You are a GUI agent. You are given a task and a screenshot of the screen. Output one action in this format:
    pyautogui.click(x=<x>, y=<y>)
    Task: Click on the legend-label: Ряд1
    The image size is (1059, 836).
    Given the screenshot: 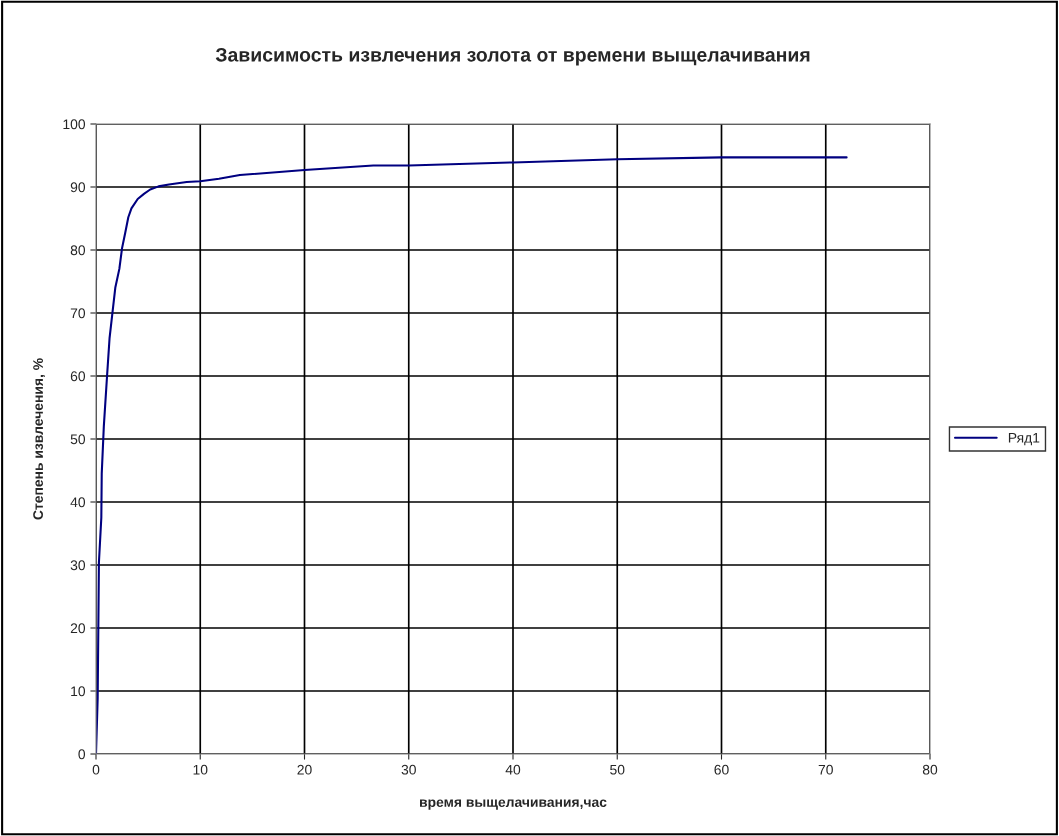 What is the action you would take?
    pyautogui.click(x=1024, y=439)
    